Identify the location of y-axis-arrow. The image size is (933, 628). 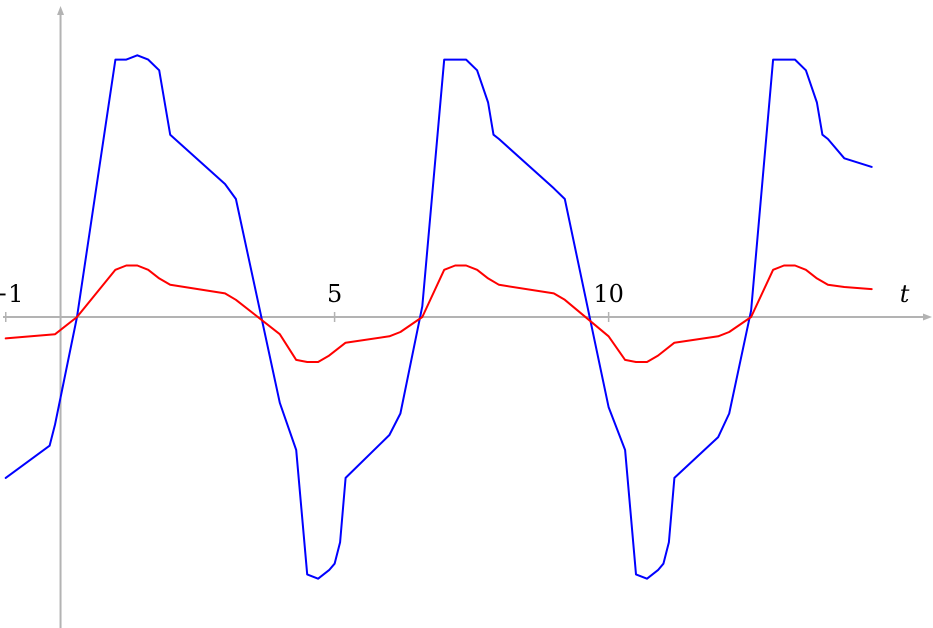
(61, 10).